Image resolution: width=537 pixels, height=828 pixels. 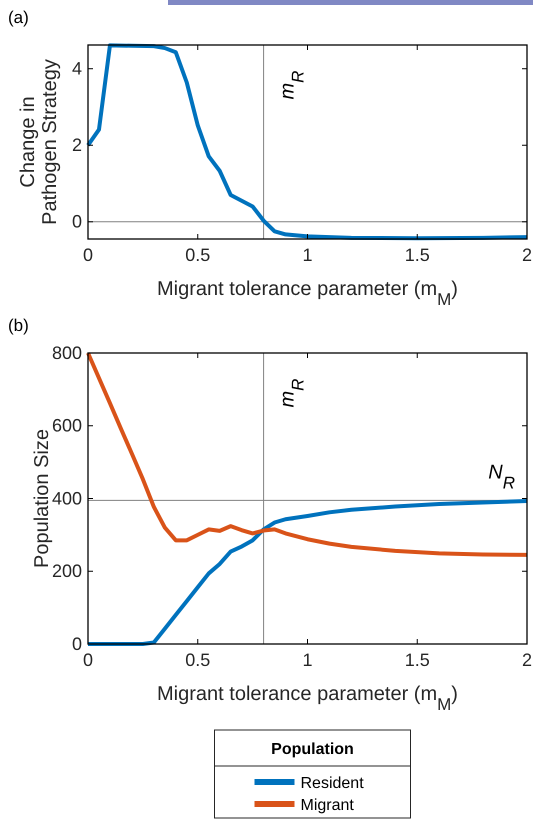 What do you see at coordinates (42, 498) in the screenshot?
I see `y-axis-title: Population Size` at bounding box center [42, 498].